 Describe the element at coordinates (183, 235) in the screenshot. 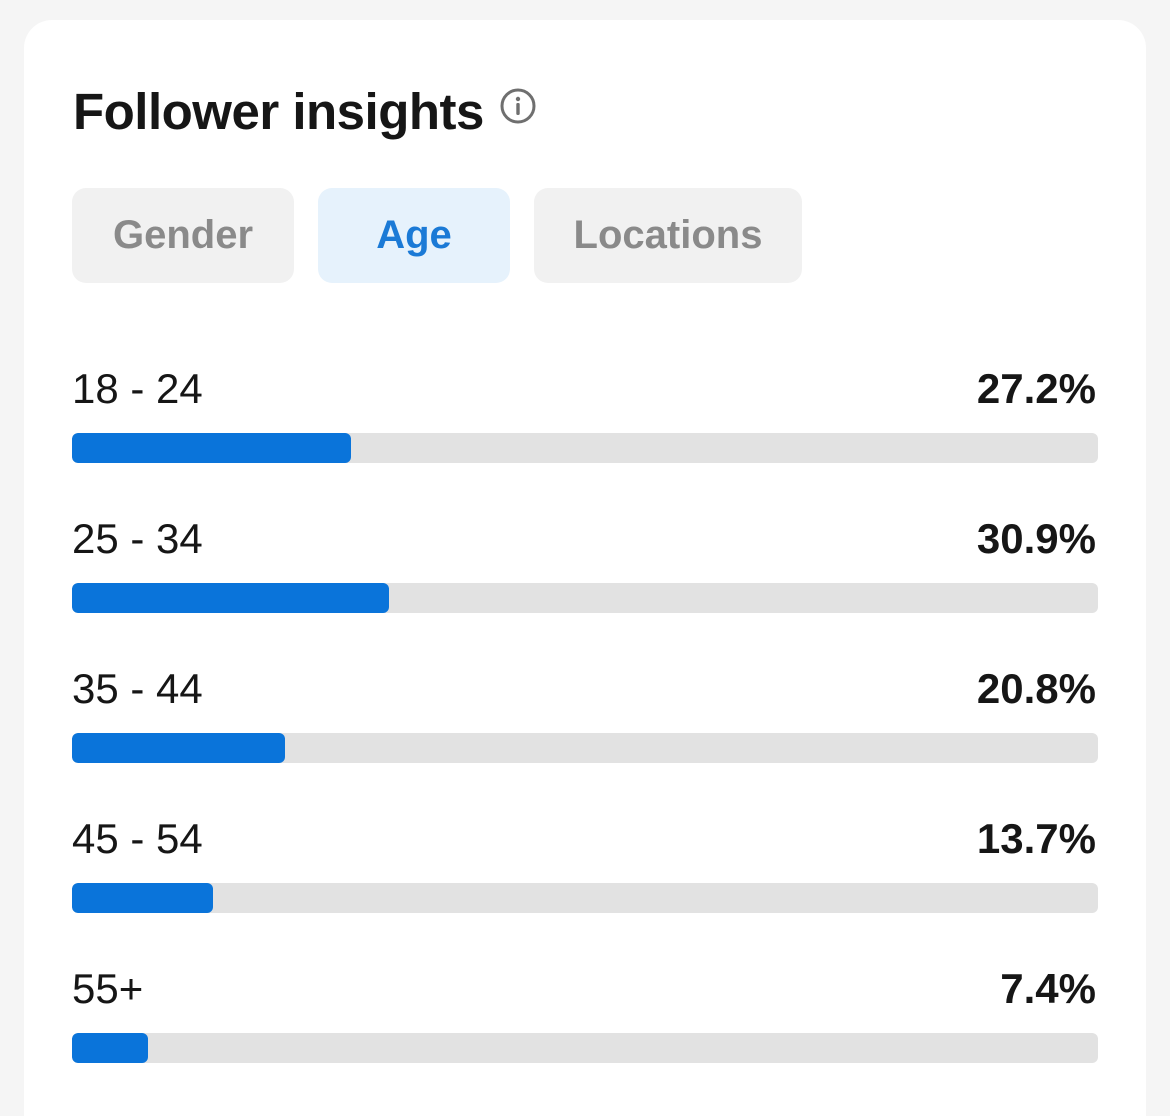

I see `tab-gender: Gender` at that location.